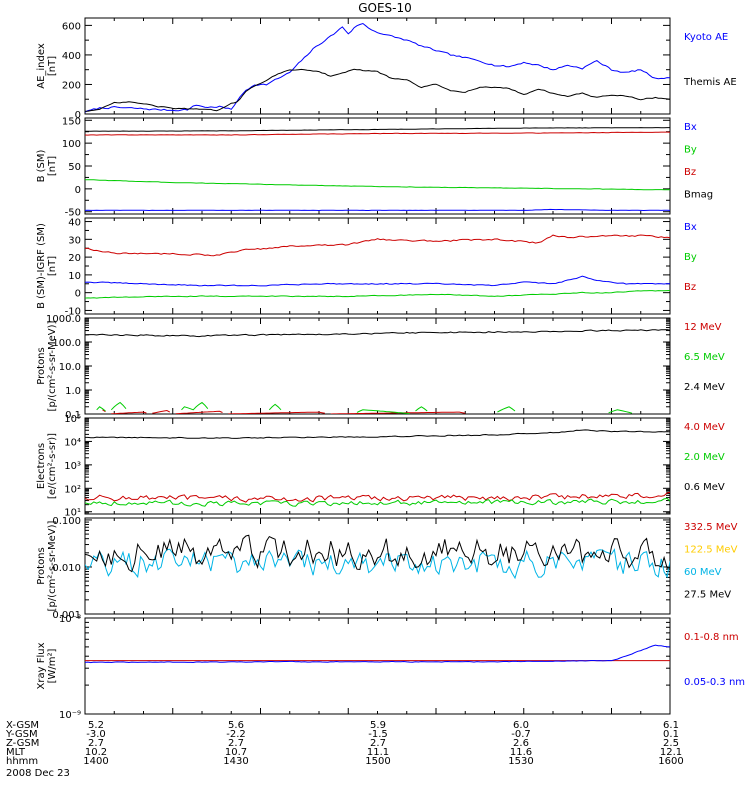 The width and height of the screenshot is (750, 800). I want to click on y-tick-label: 10, so click(74, 276).